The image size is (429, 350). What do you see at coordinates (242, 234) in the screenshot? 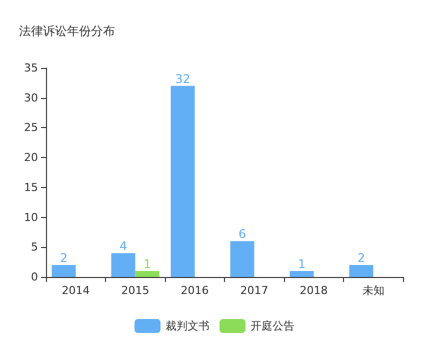
I see `data-label: 6` at bounding box center [242, 234].